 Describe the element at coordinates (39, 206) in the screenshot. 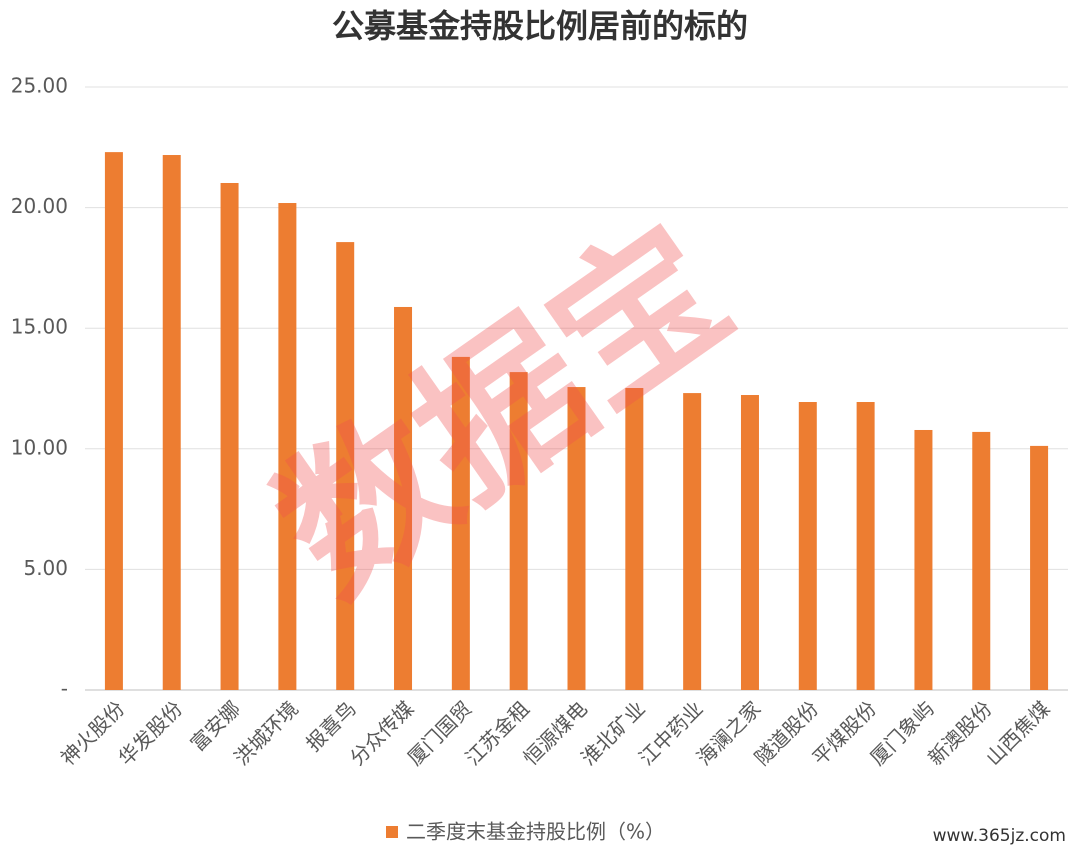

I see `y-tick-label: 20.00` at that location.